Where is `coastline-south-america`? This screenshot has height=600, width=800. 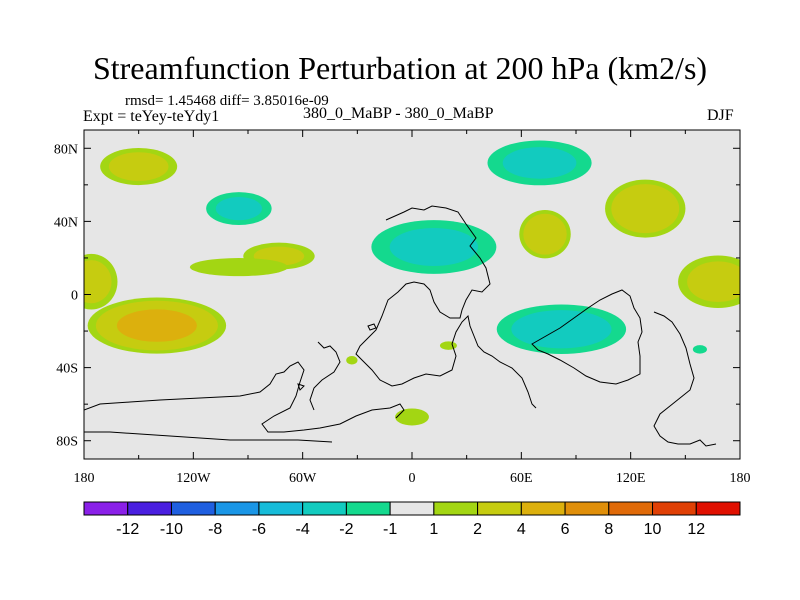
coastline-south-america is located at coordinates (325, 376).